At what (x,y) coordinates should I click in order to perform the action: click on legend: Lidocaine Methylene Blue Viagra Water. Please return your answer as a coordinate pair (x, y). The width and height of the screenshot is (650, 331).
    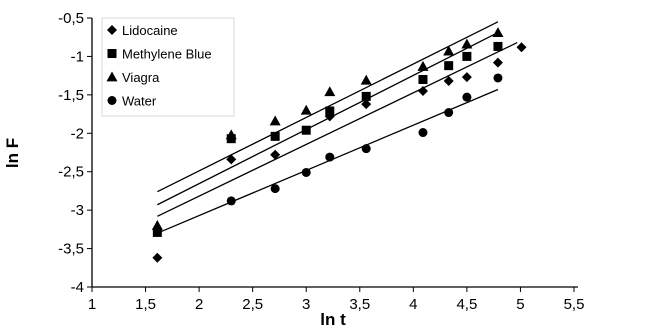
    Looking at the image, I should click on (168, 67).